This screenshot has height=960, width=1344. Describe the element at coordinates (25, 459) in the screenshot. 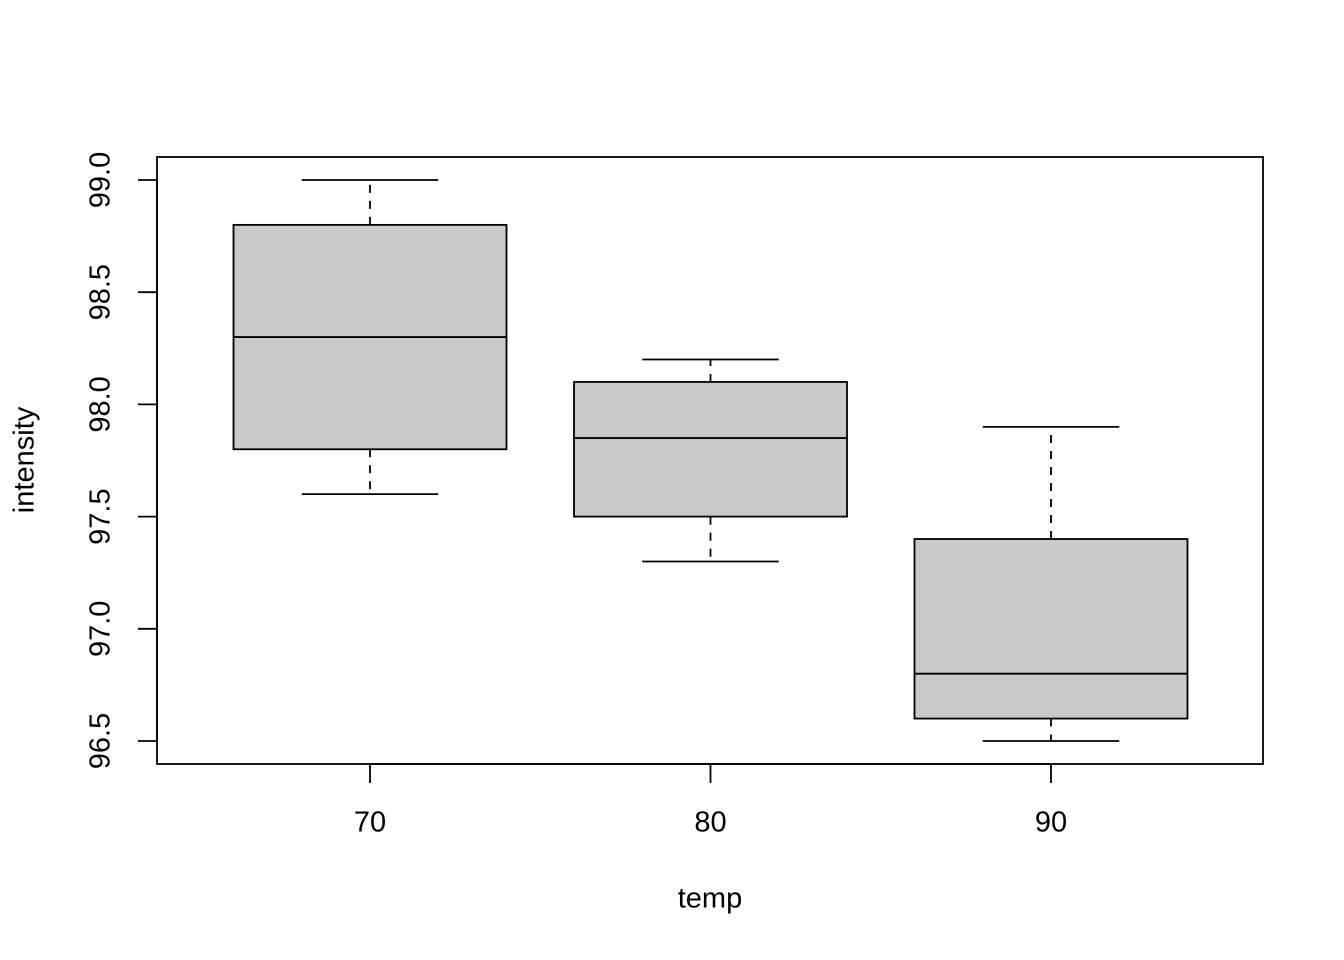

I see `y-axis-label: intensity` at that location.